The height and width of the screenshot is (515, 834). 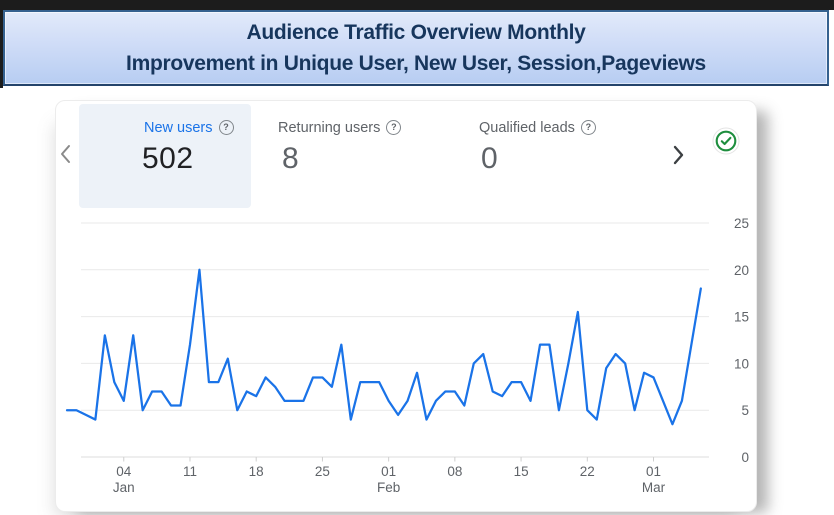 What do you see at coordinates (417, 5) in the screenshot?
I see `top-black-bar` at bounding box center [417, 5].